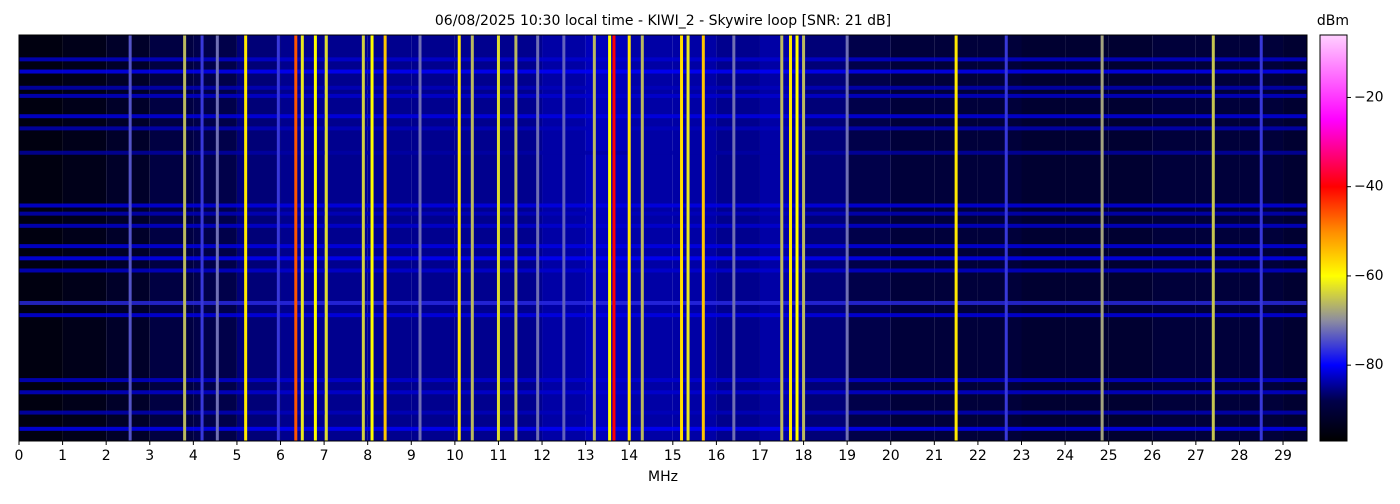 The image size is (1400, 504). What do you see at coordinates (586, 456) in the screenshot?
I see `x-tick-label: 13` at bounding box center [586, 456].